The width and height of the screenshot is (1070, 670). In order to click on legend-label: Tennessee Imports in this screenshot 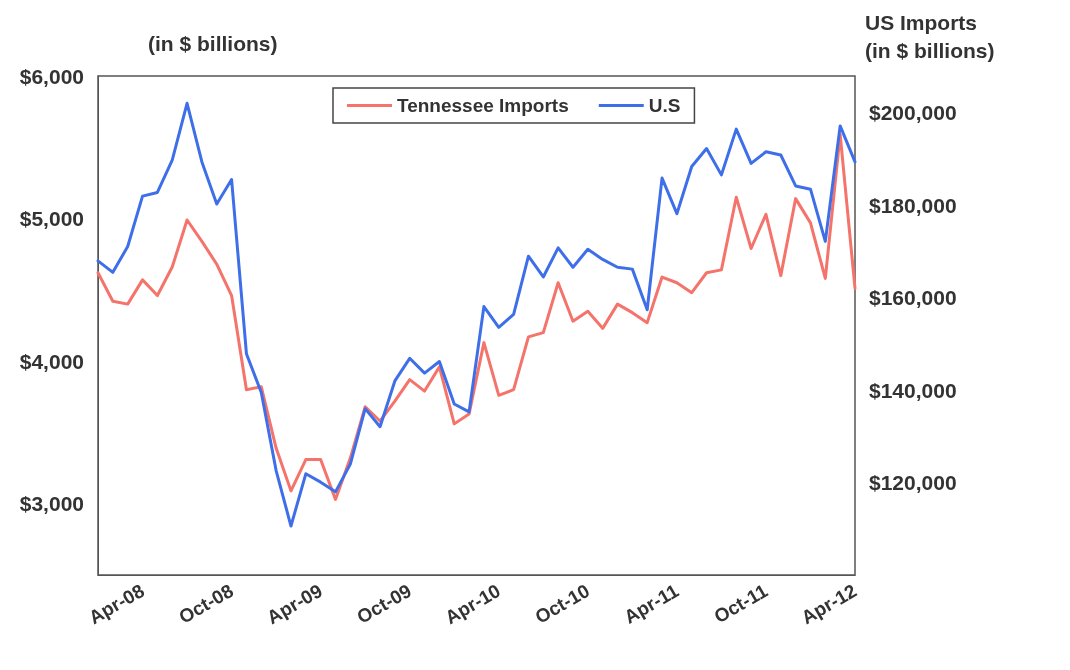, I will do `click(483, 105)`.